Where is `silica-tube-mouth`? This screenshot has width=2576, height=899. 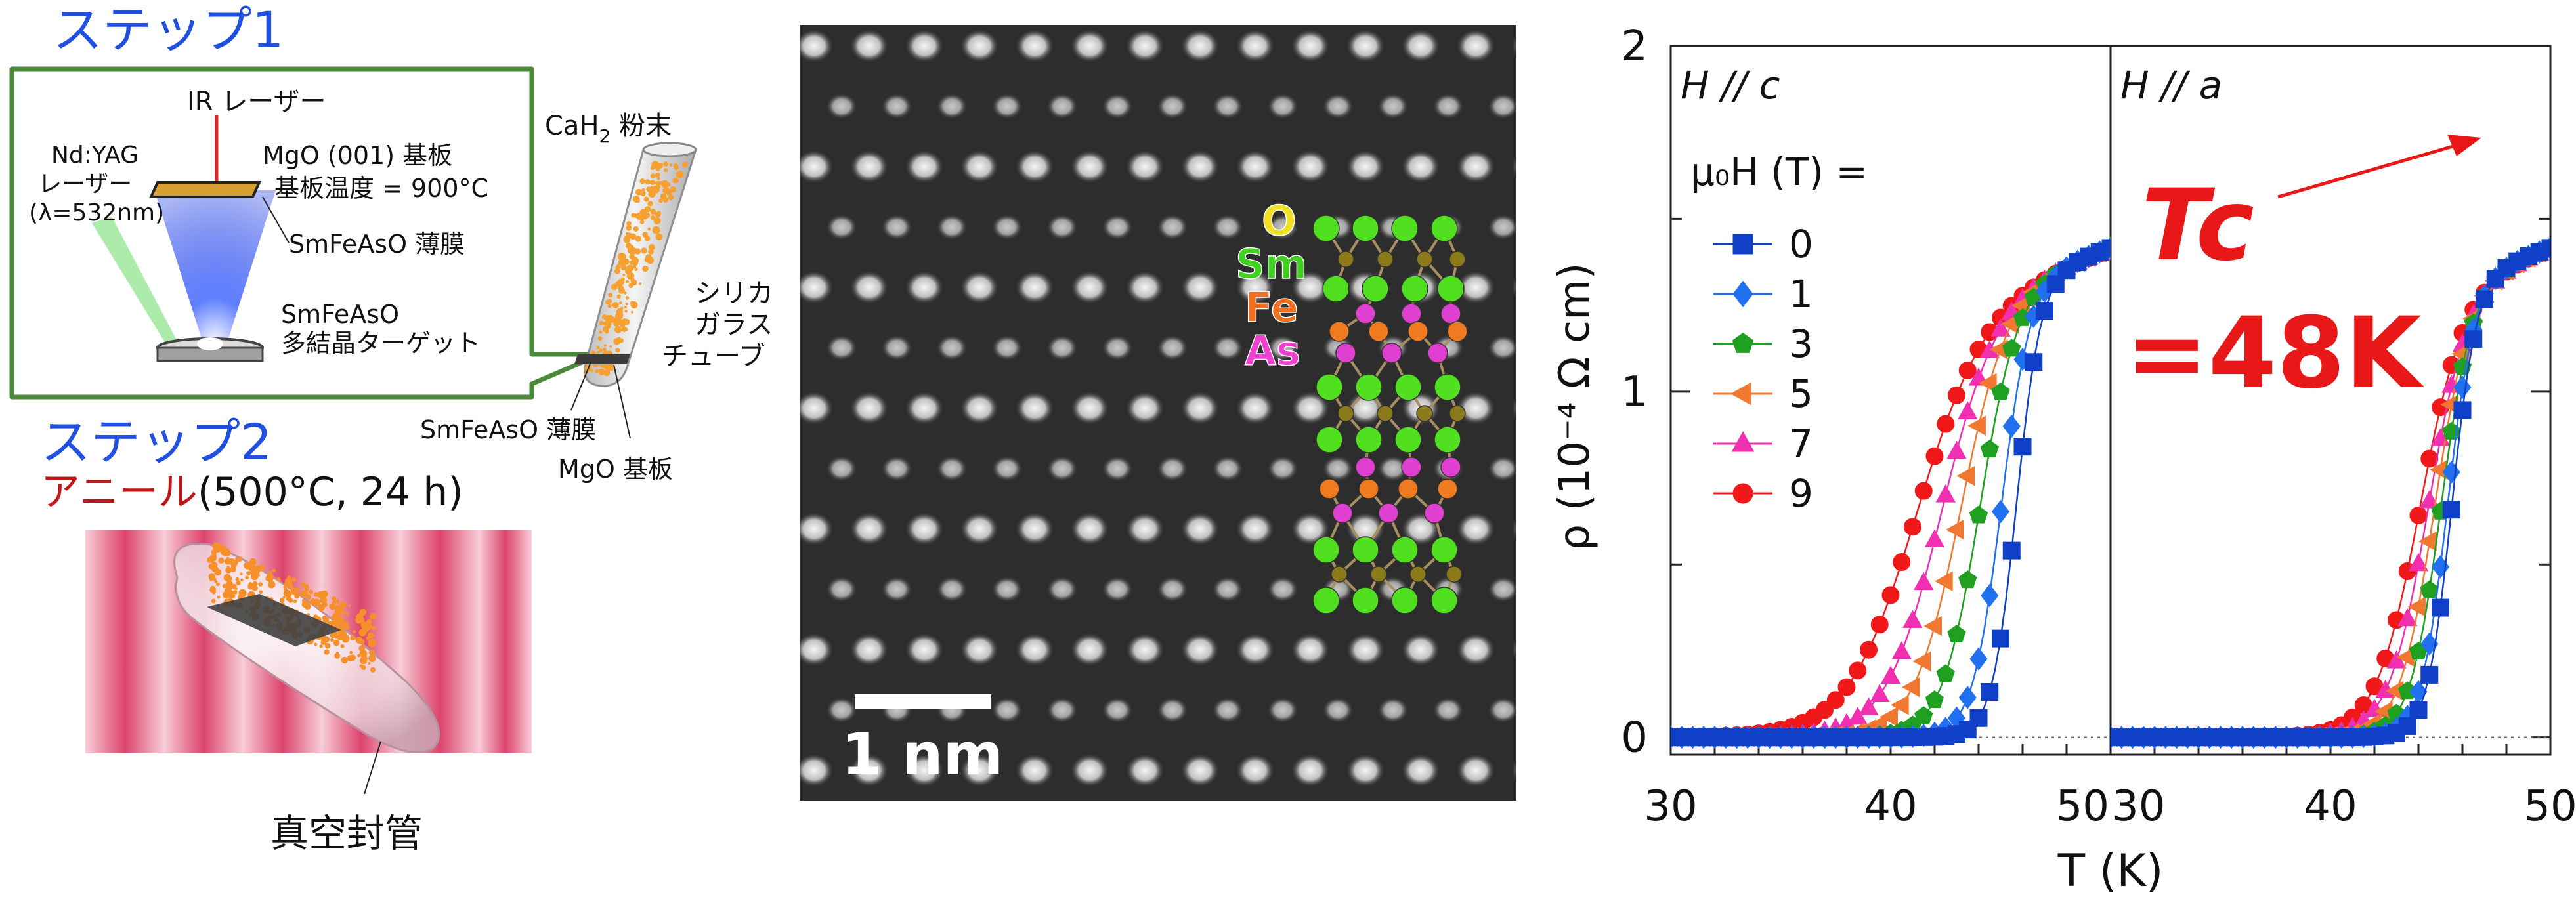 silica-tube-mouth is located at coordinates (669, 149).